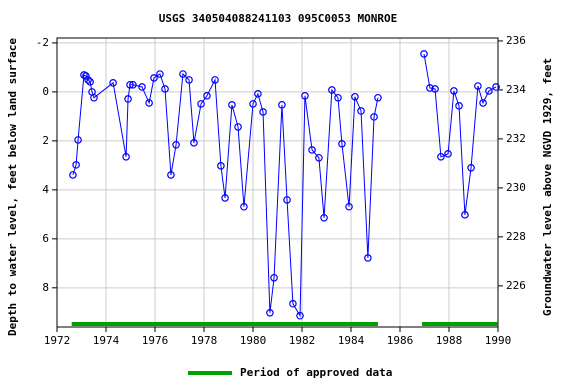  I want to click on chart-title: USGS 340504088241103 095C0053 MONROE, so click(278, 18).